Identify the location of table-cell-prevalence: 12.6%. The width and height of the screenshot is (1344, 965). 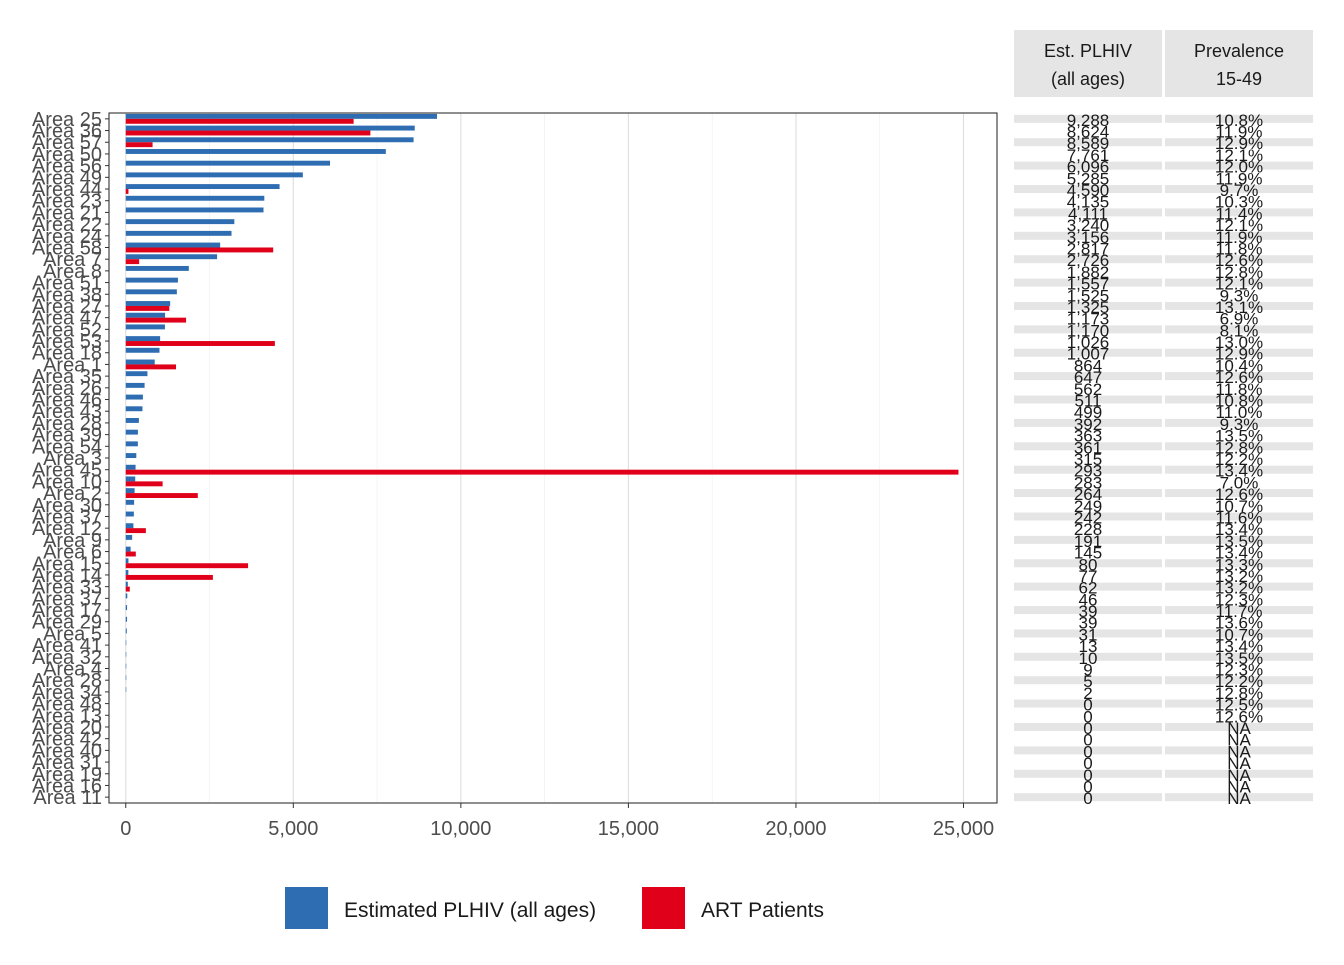
(1239, 716).